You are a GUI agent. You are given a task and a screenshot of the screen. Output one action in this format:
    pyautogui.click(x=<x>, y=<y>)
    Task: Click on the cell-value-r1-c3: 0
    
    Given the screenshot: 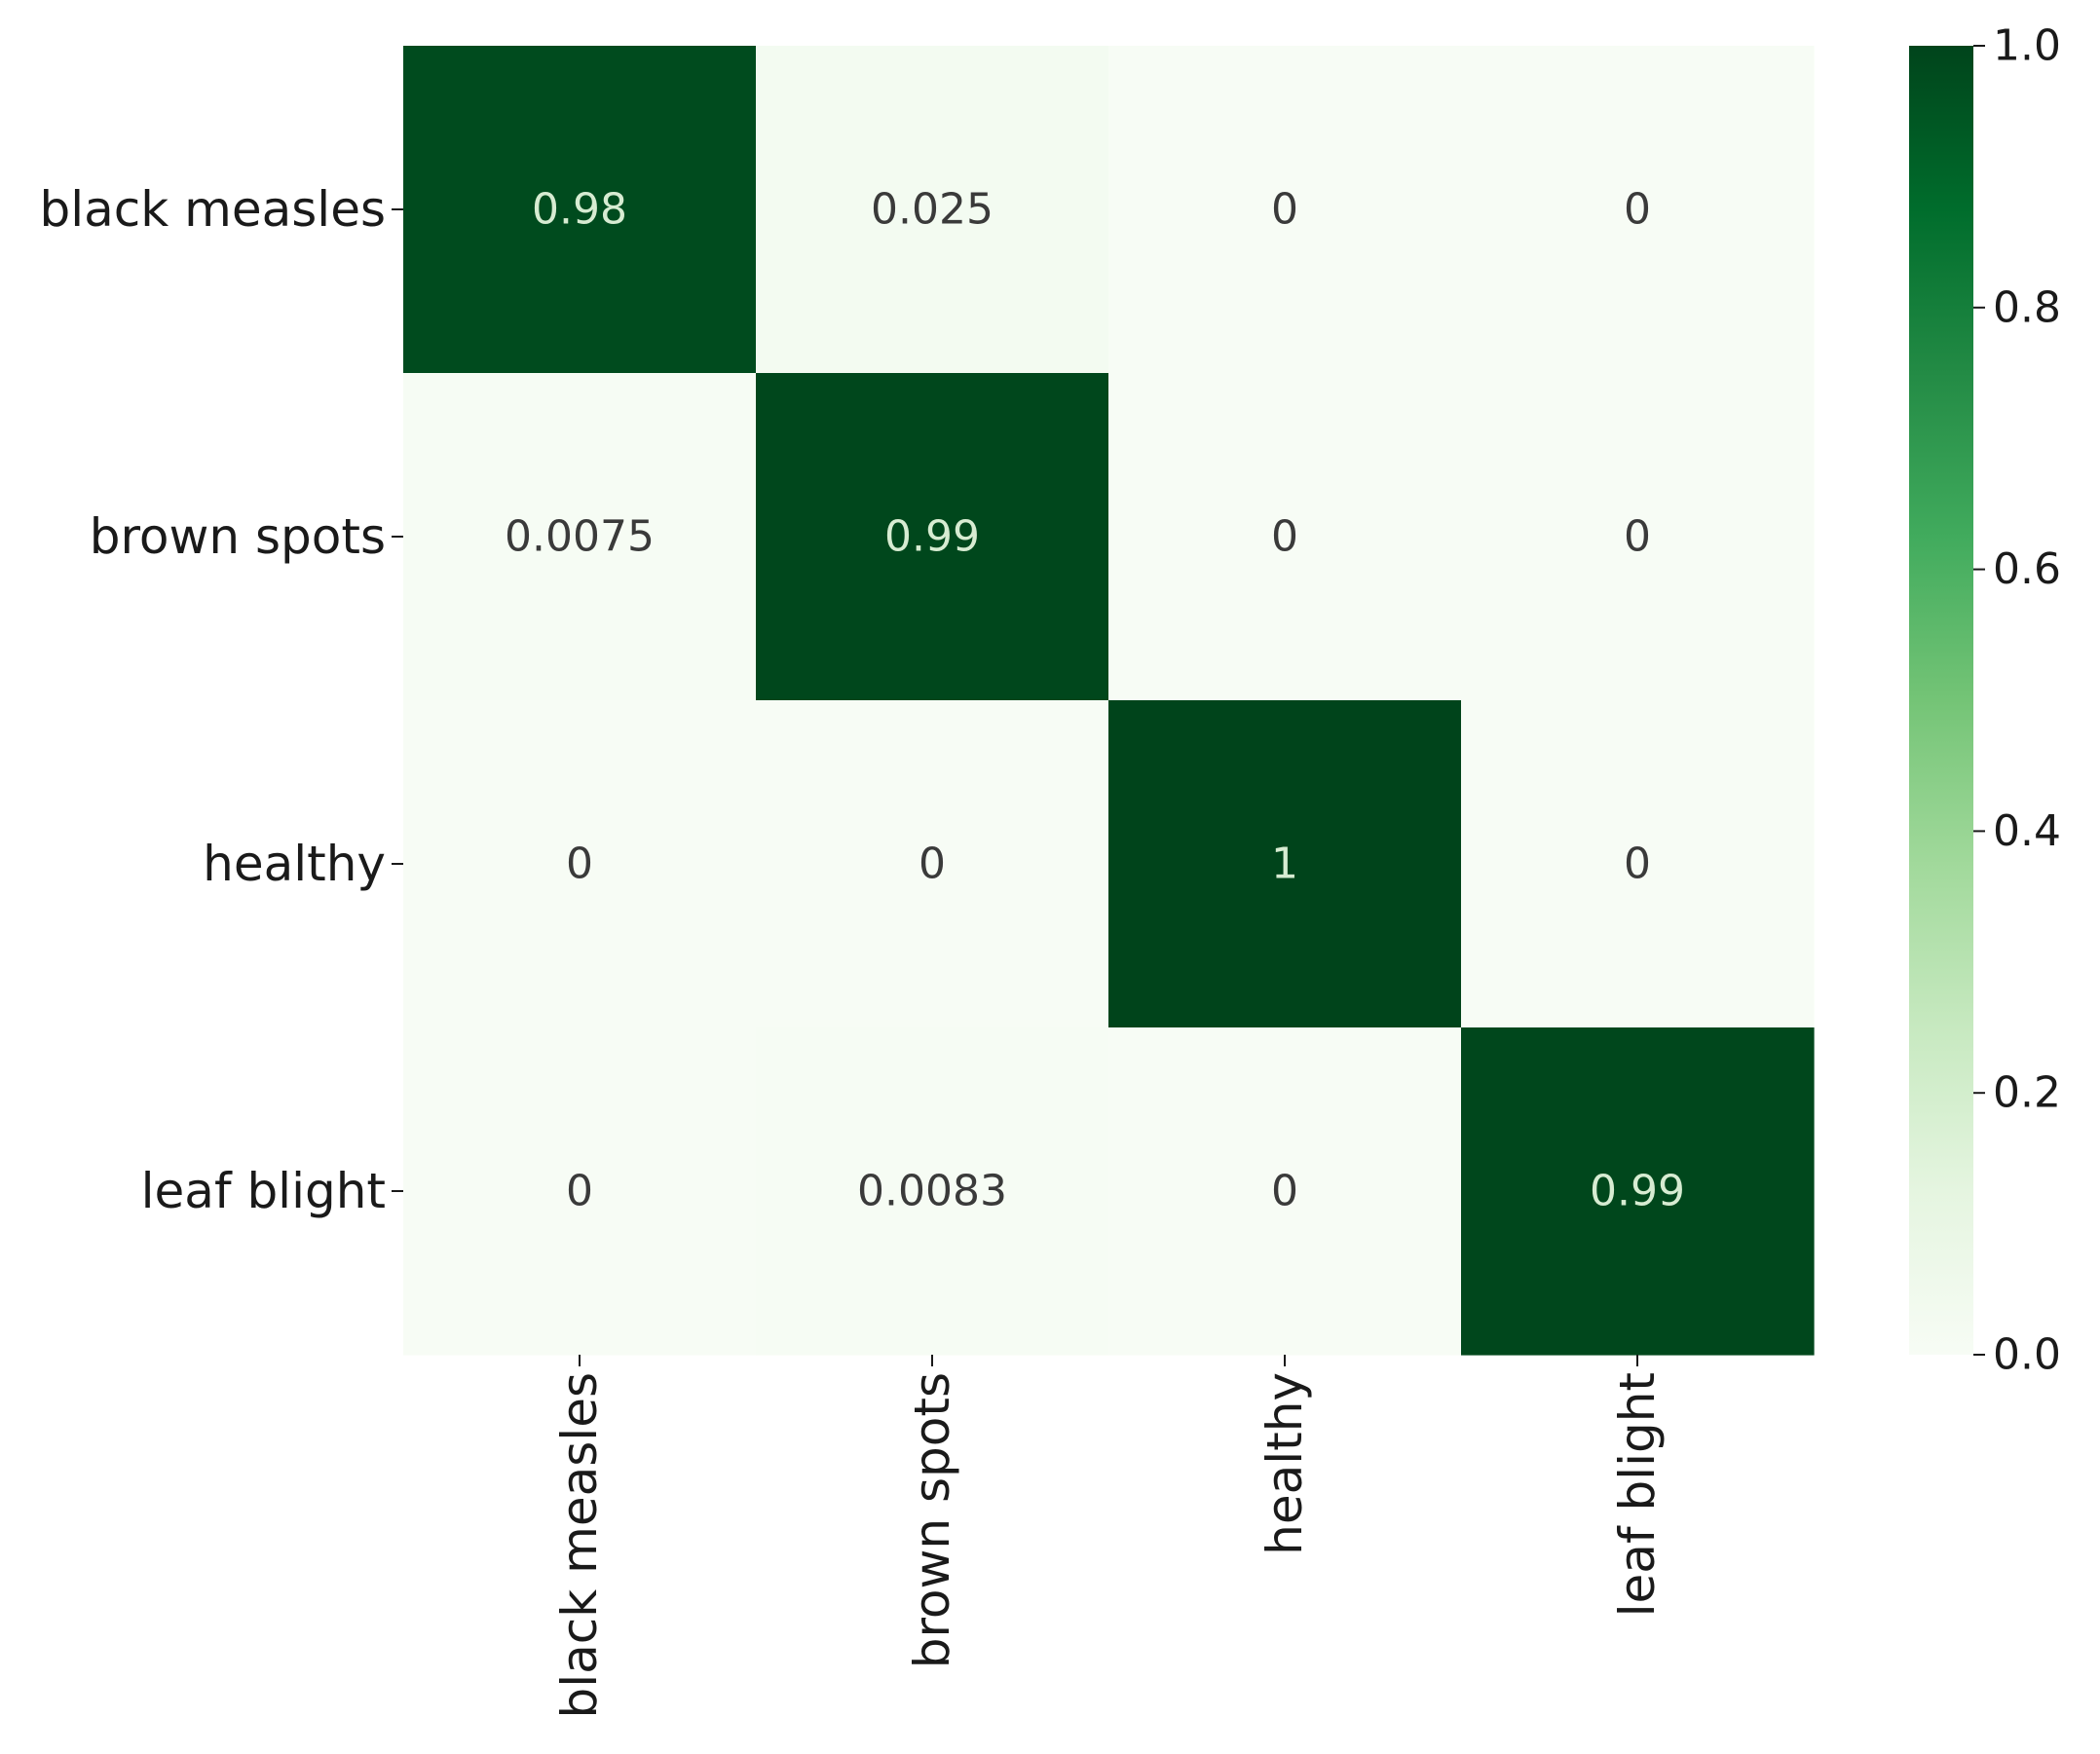 What is the action you would take?
    pyautogui.click(x=1637, y=537)
    